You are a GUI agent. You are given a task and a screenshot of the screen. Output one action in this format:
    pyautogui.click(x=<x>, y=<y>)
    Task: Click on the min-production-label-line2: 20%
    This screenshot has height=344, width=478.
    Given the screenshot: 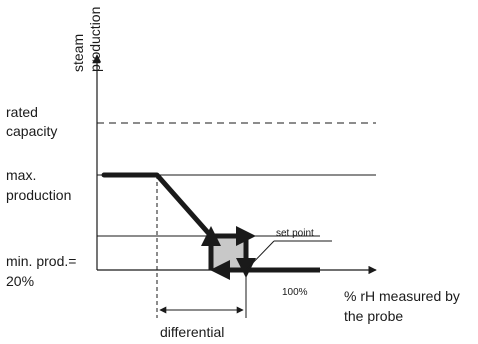 What is the action you would take?
    pyautogui.click(x=20, y=281)
    